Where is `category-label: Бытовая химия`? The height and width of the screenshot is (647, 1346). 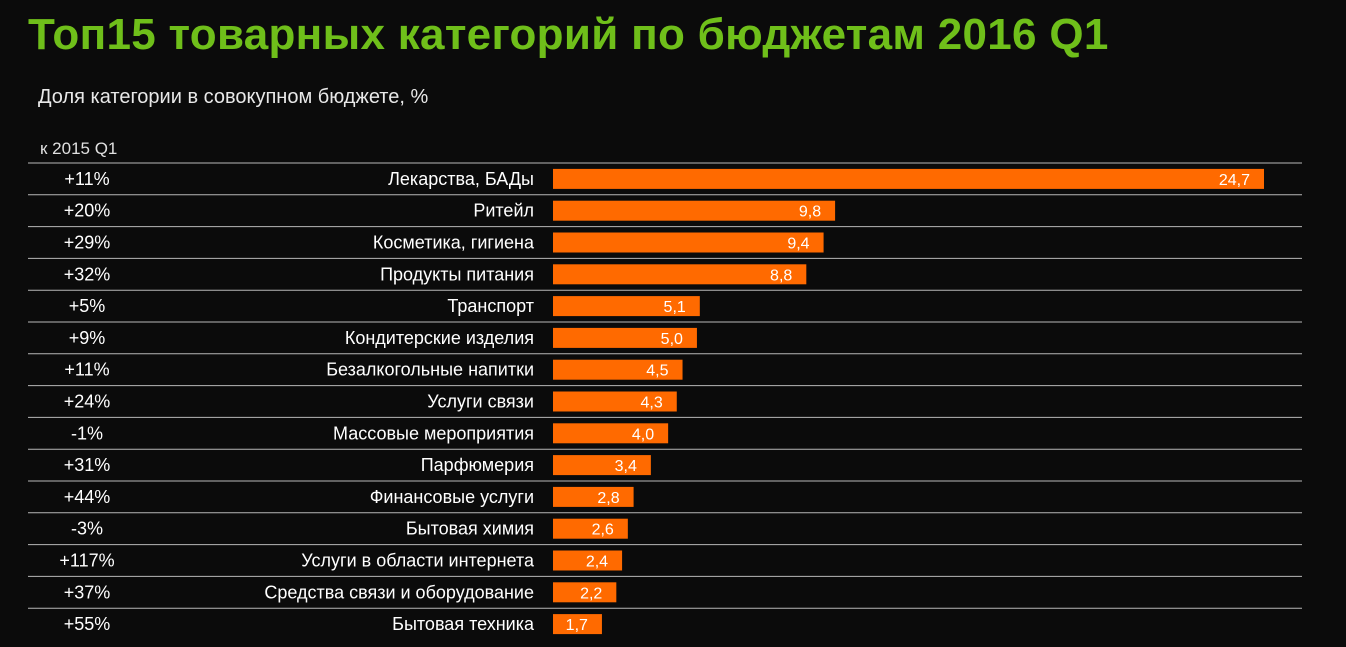
category-label: Бытовая химия is located at coordinates (470, 529).